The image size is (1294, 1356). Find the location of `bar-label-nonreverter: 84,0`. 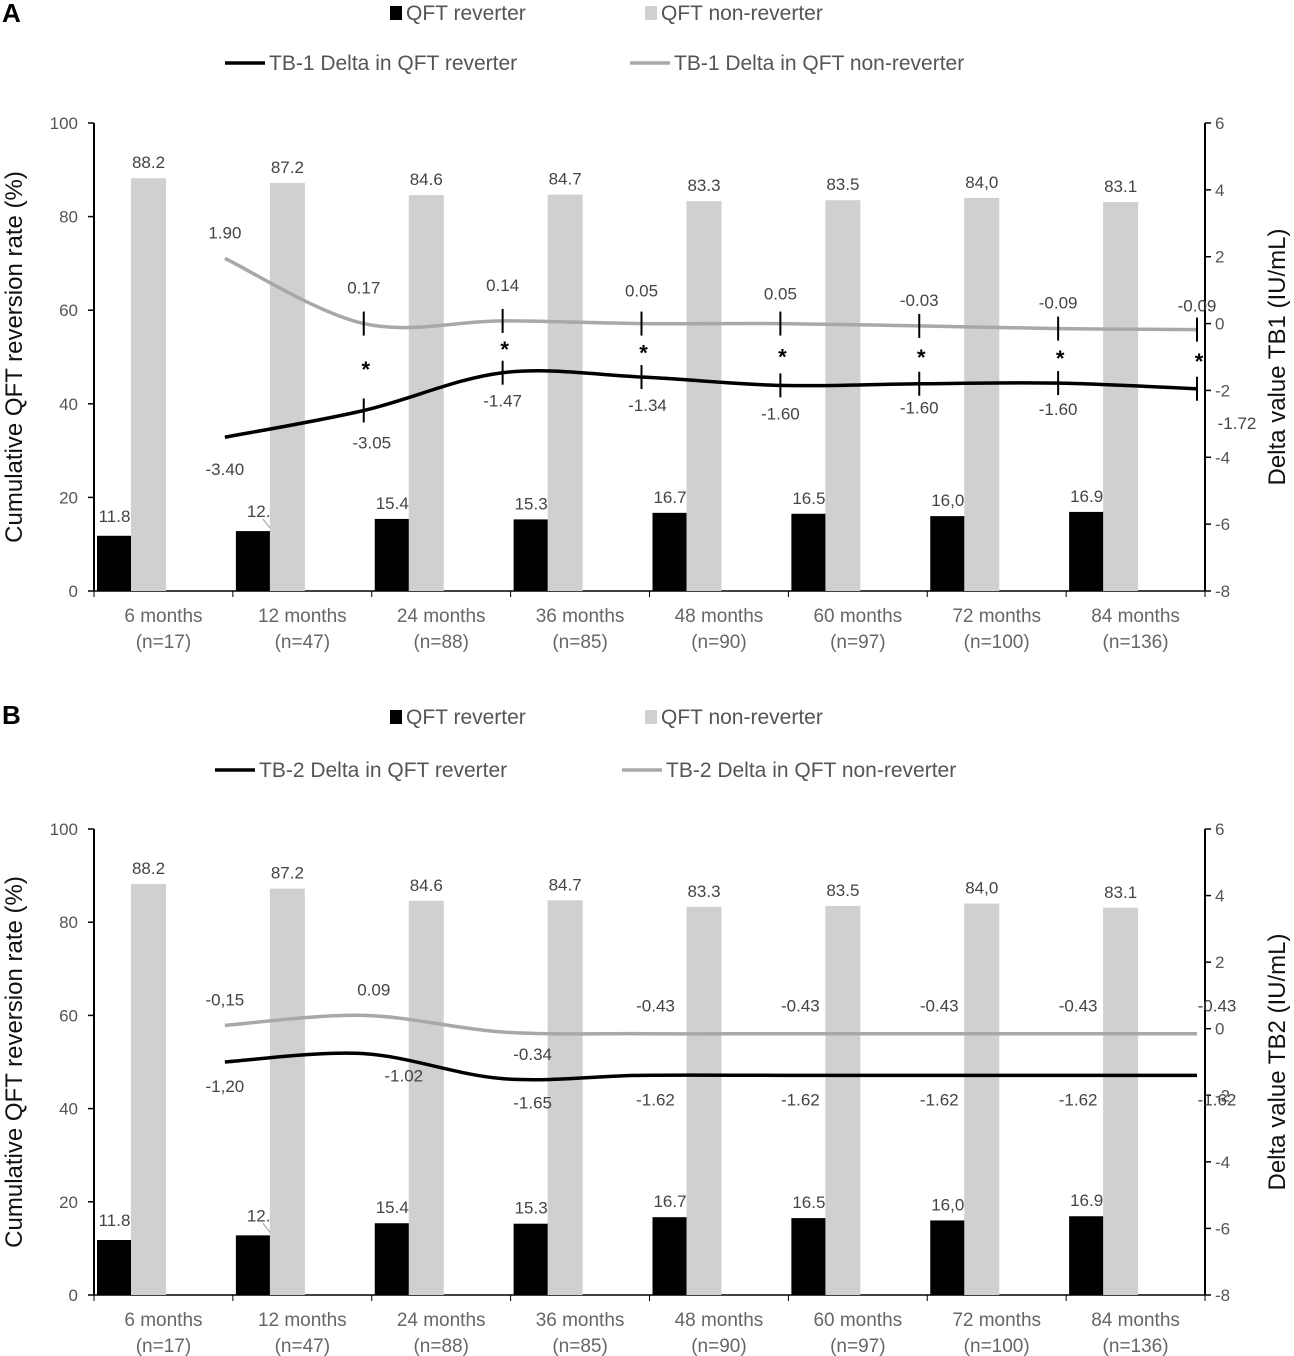

bar-label-nonreverter: 84,0 is located at coordinates (981, 888).